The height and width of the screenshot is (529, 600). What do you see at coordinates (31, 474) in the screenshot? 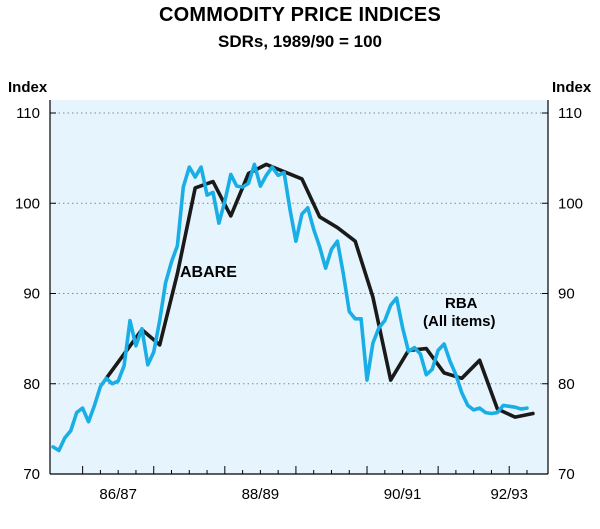
I see `y-tick-label-left: 70` at bounding box center [31, 474].